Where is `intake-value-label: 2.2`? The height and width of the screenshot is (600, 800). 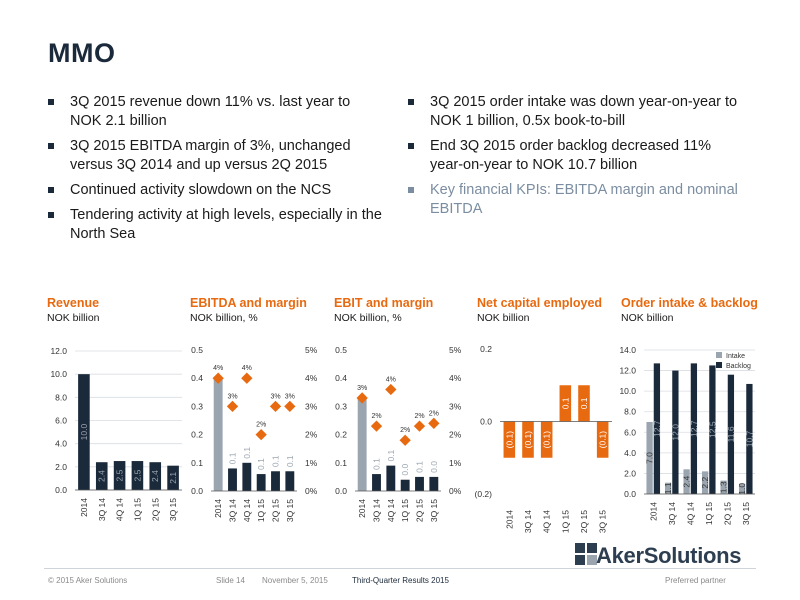
intake-value-label: 2.2 is located at coordinates (705, 483).